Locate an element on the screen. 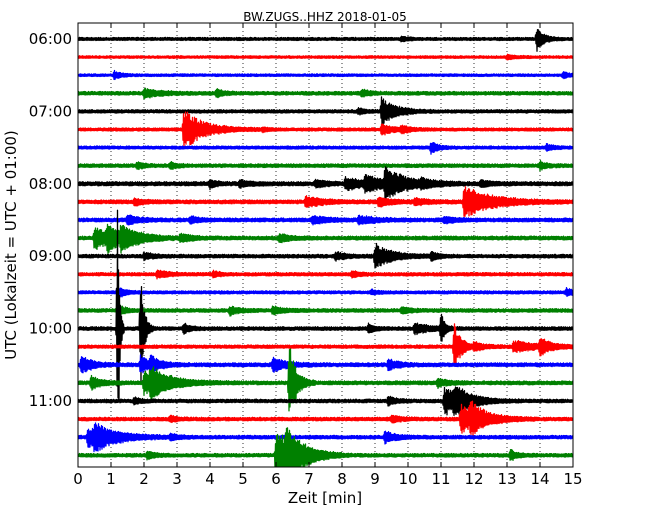 This screenshot has width=650, height=524. y-tick-label: 07:00 is located at coordinates (50, 111).